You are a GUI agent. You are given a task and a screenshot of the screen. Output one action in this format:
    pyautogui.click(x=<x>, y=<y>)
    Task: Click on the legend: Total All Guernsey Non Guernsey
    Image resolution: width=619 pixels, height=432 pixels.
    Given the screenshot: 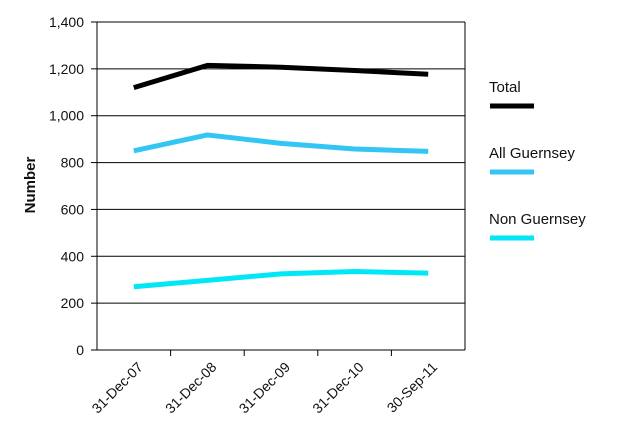 What is the action you would take?
    pyautogui.click(x=537, y=160)
    